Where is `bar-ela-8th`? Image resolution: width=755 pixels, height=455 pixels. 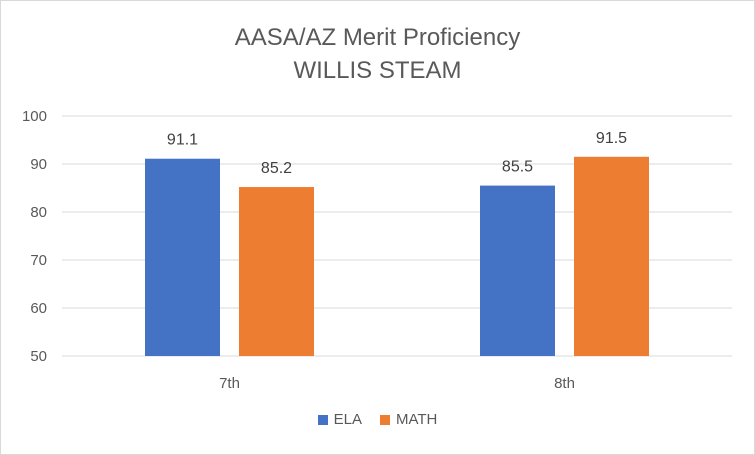
bar-ela-8th is located at coordinates (517, 270).